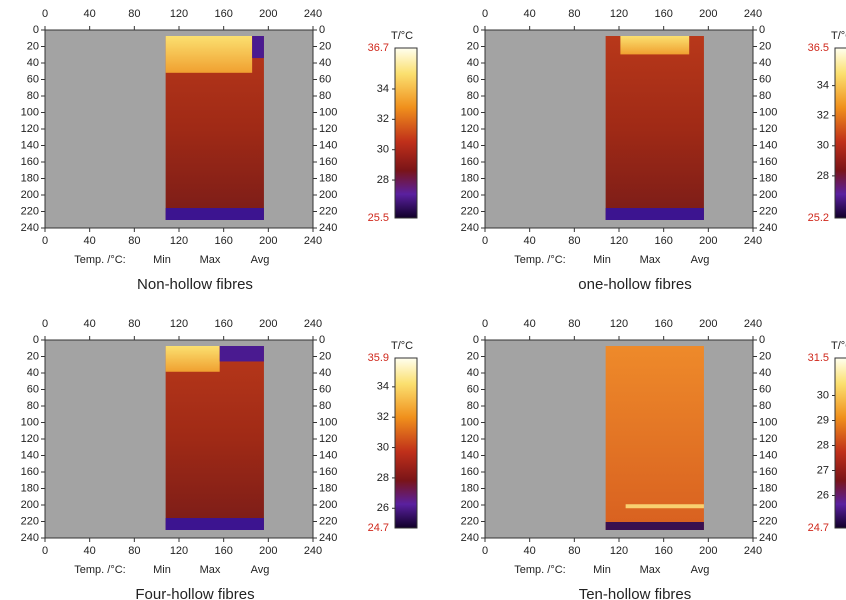  What do you see at coordinates (650, 570) in the screenshot?
I see `legend-text: Max` at bounding box center [650, 570].